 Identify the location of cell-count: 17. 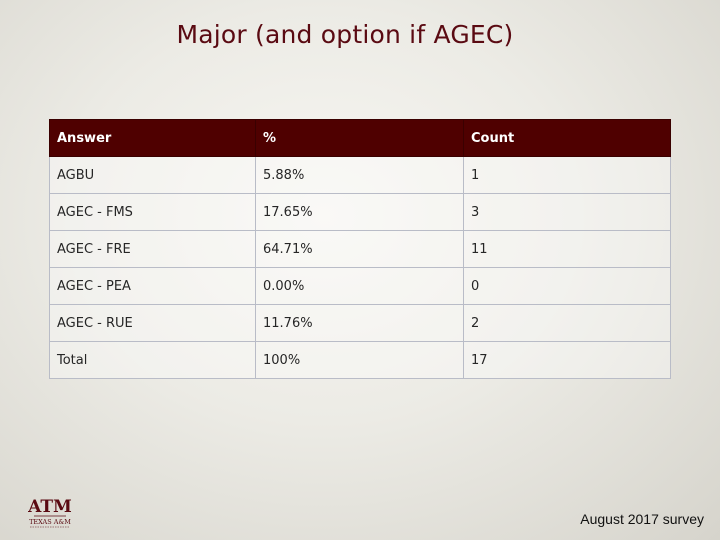
(567, 360).